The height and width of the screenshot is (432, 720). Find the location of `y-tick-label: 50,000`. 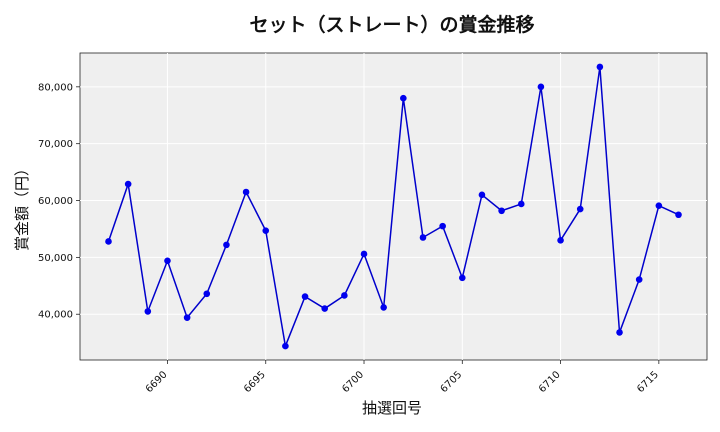

y-tick-label: 50,000 is located at coordinates (55, 258).